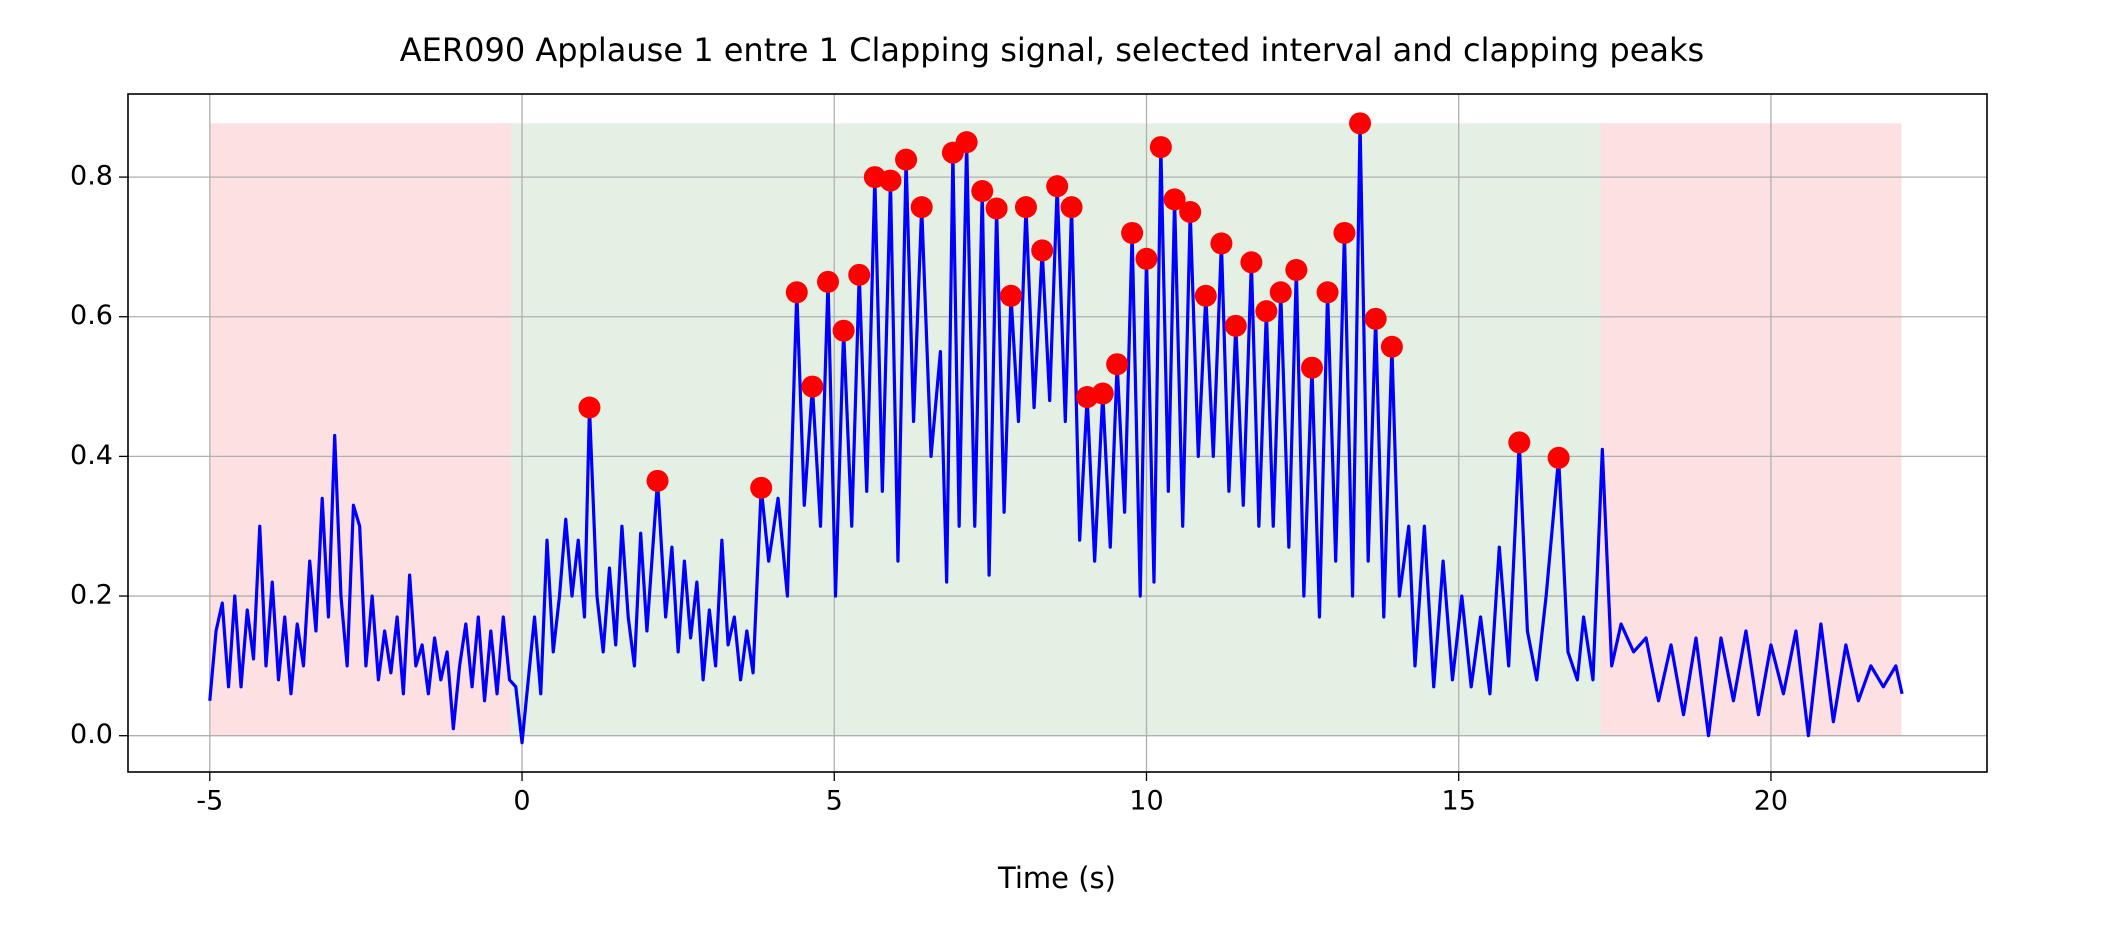 The image size is (2105, 932). I want to click on y-tick-label: 0.6, so click(91, 315).